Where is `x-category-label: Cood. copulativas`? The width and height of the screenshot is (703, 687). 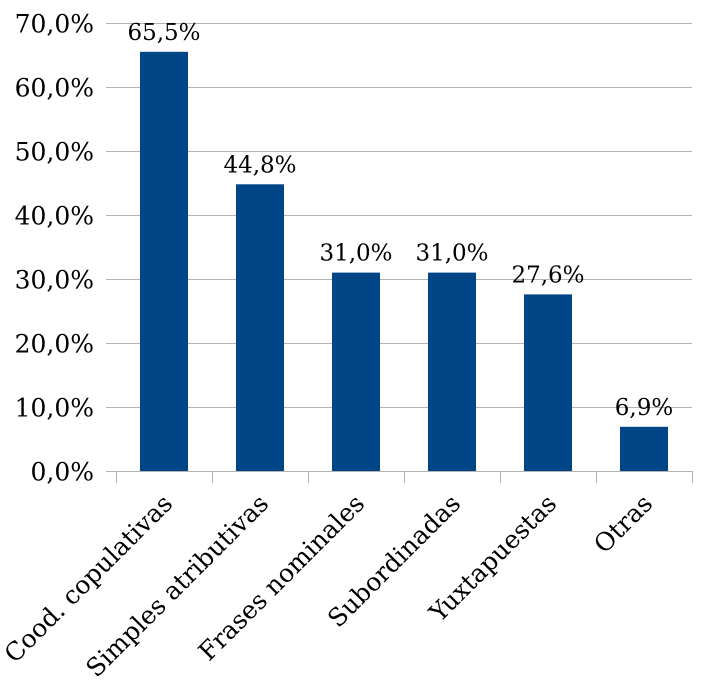
x-category-label: Cood. copulativas is located at coordinates (89, 579).